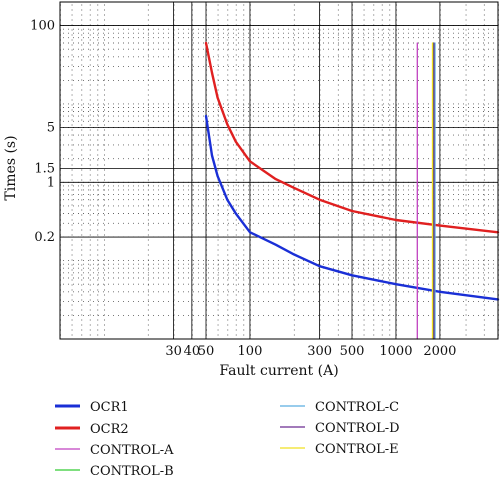 The height and width of the screenshot is (478, 500). What do you see at coordinates (439, 351) in the screenshot?
I see `x-tick-label: 2000` at bounding box center [439, 351].